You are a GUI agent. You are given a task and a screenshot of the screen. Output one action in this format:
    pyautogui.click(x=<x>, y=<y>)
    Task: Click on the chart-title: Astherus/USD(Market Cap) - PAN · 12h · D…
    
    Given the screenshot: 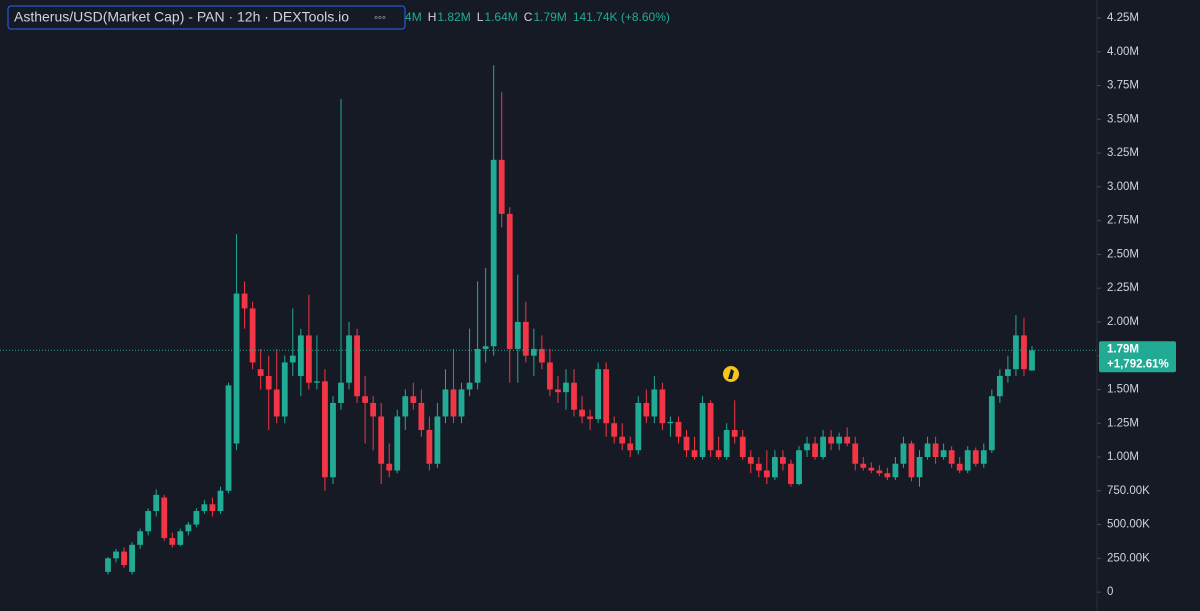 What is the action you would take?
    pyautogui.click(x=181, y=17)
    